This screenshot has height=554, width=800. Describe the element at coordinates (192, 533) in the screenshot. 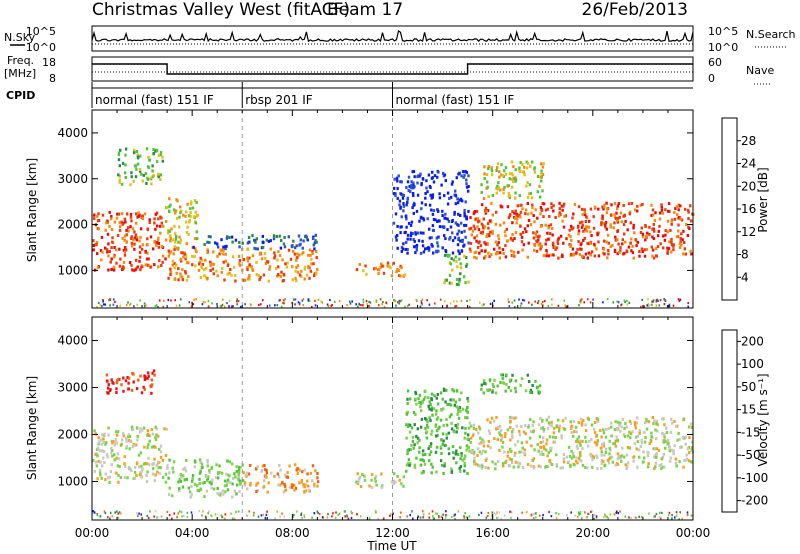

I see `x-tick-label: 04:00` at that location.